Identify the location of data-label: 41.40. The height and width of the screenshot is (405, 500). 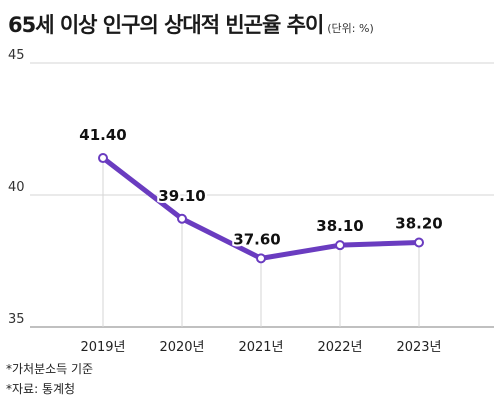
(102, 135).